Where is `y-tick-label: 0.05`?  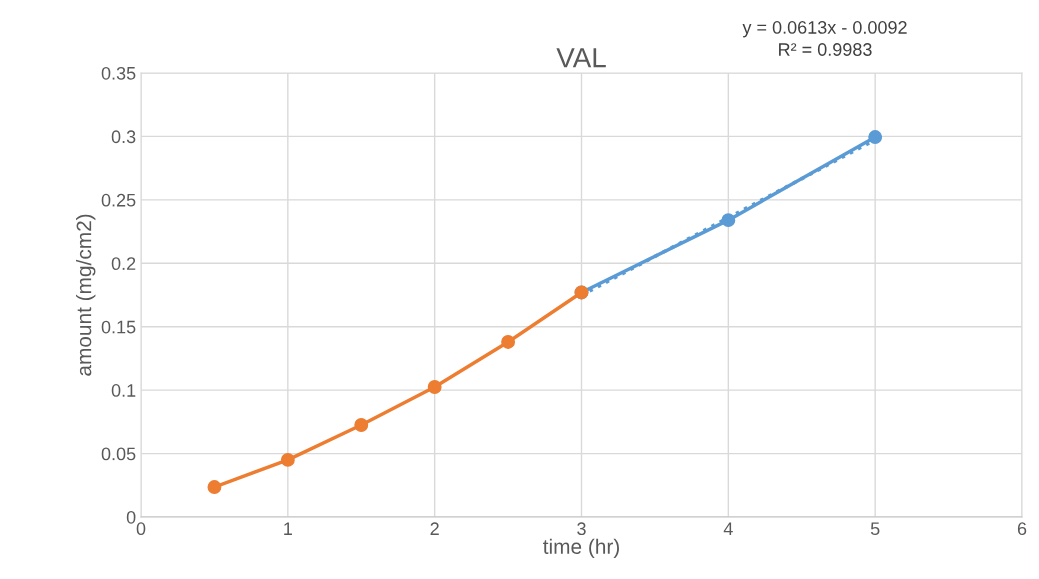 y-tick-label: 0.05 is located at coordinates (118, 454).